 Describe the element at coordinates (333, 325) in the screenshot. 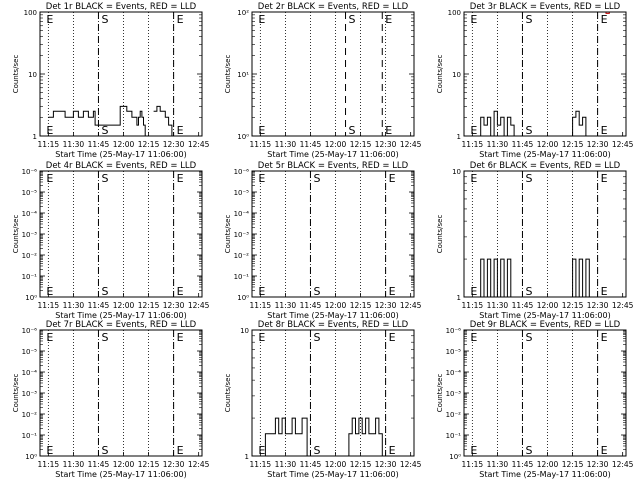

I see `panel-title: Det 8r BLACK = Events, RED = LLD` at that location.